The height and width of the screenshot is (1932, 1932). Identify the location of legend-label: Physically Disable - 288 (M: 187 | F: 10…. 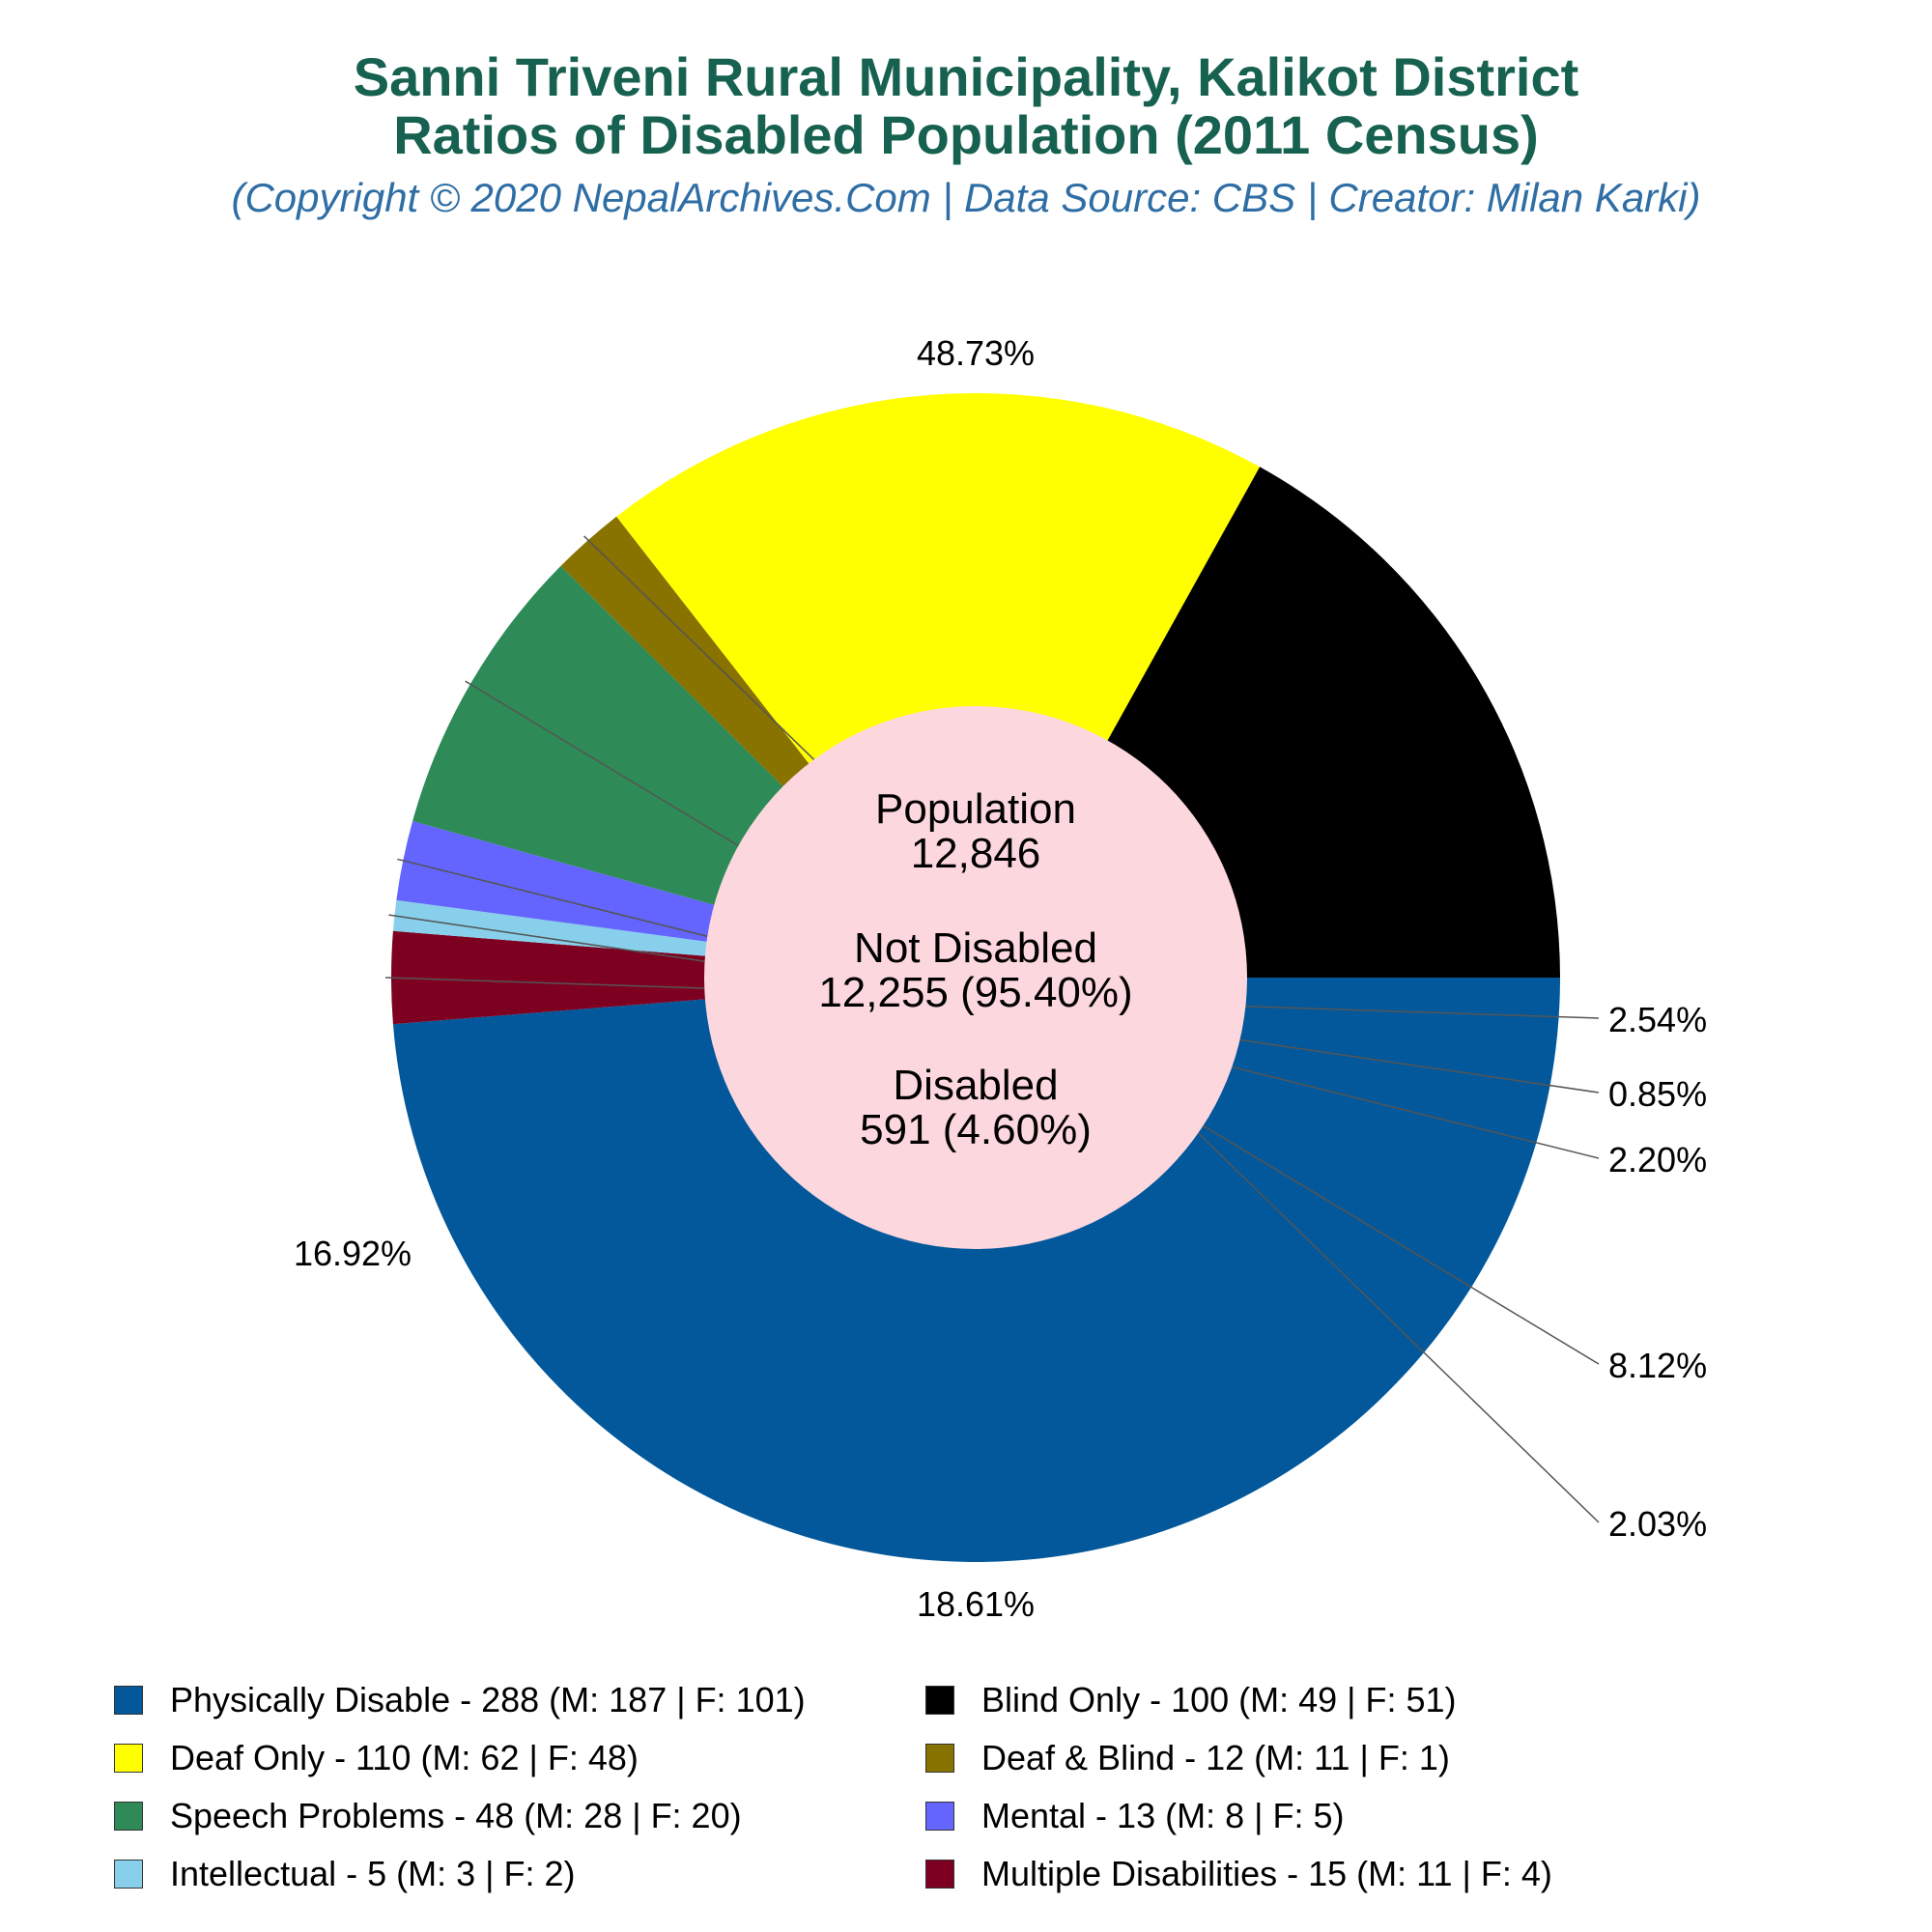
(488, 1699).